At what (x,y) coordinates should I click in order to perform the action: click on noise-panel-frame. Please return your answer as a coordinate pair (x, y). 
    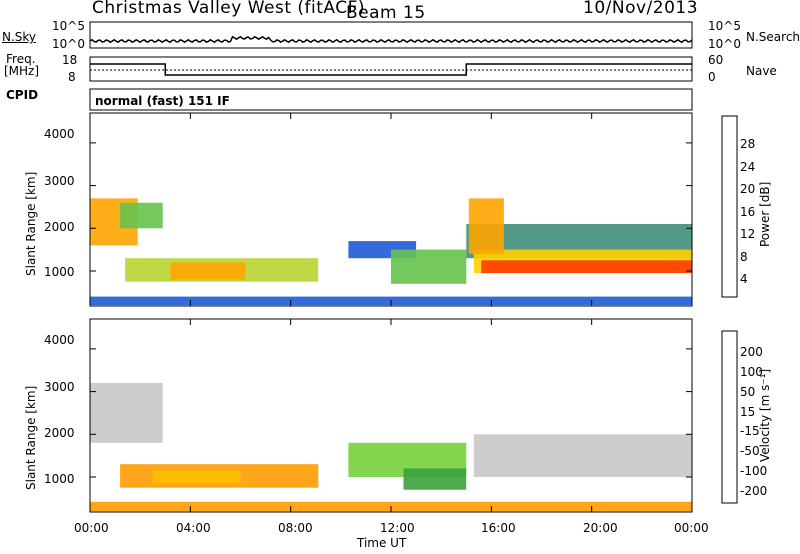
    Looking at the image, I should click on (391, 35).